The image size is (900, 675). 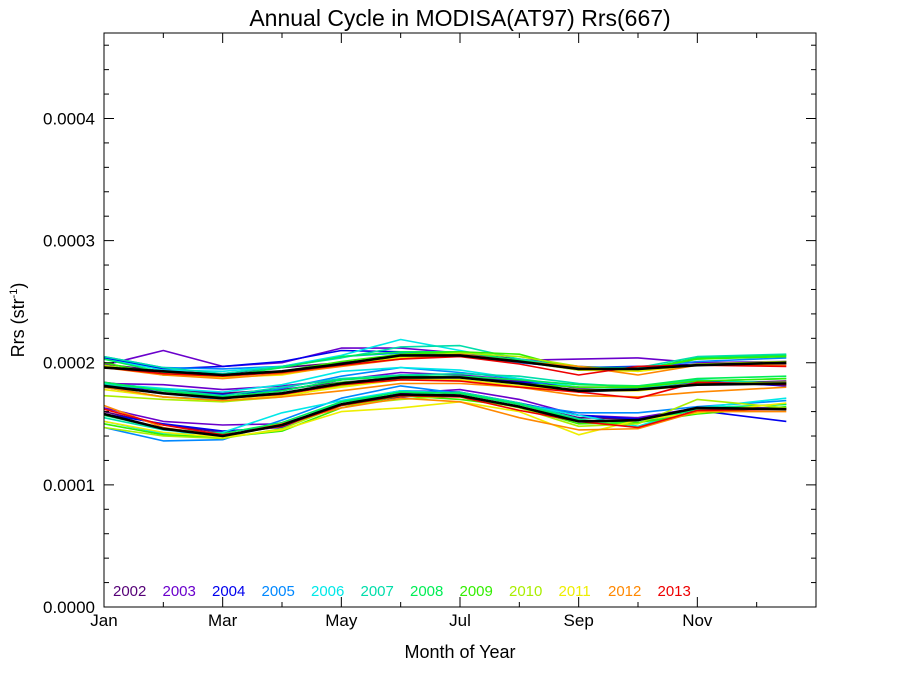 I want to click on legend-entry-2006: 2006, so click(x=327, y=591).